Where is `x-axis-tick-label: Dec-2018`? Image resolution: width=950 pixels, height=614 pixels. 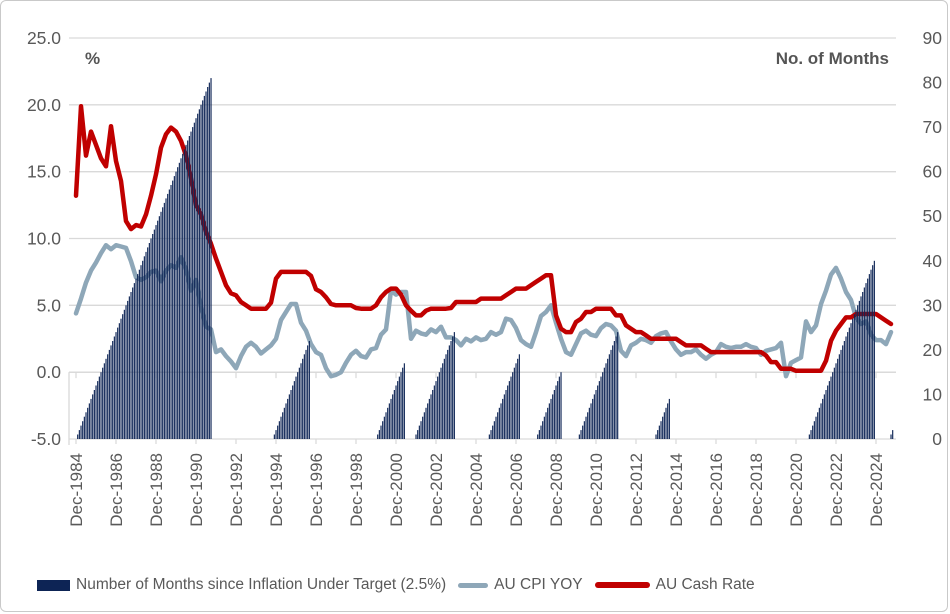 x-axis-tick-label: Dec-2018 is located at coordinates (756, 490).